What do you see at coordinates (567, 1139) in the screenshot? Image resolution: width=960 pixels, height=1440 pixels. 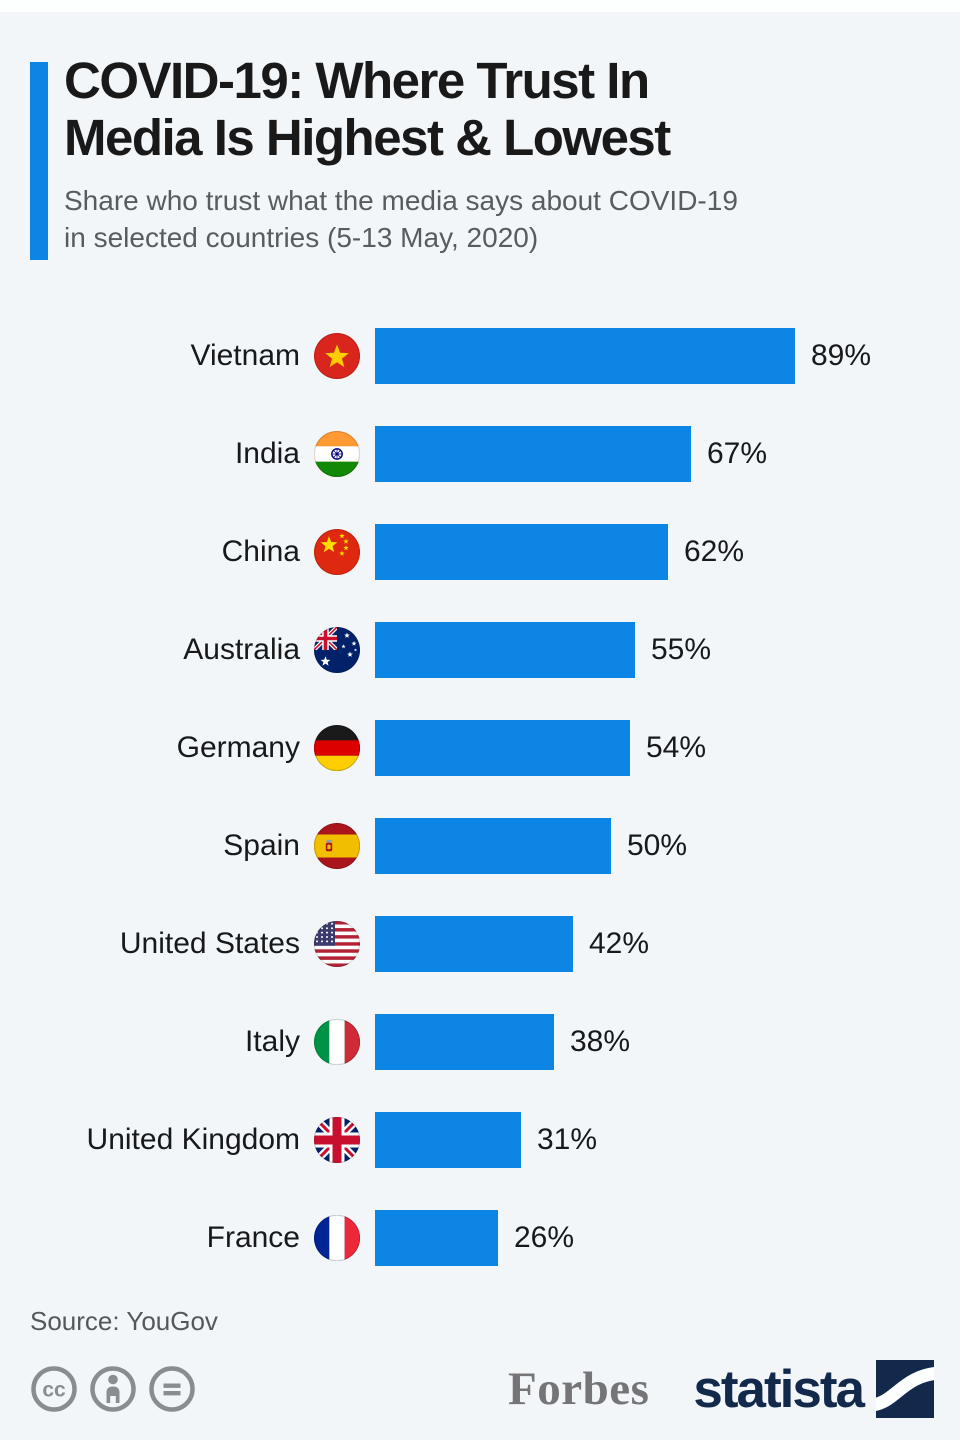 I see `value-label: 31%` at bounding box center [567, 1139].